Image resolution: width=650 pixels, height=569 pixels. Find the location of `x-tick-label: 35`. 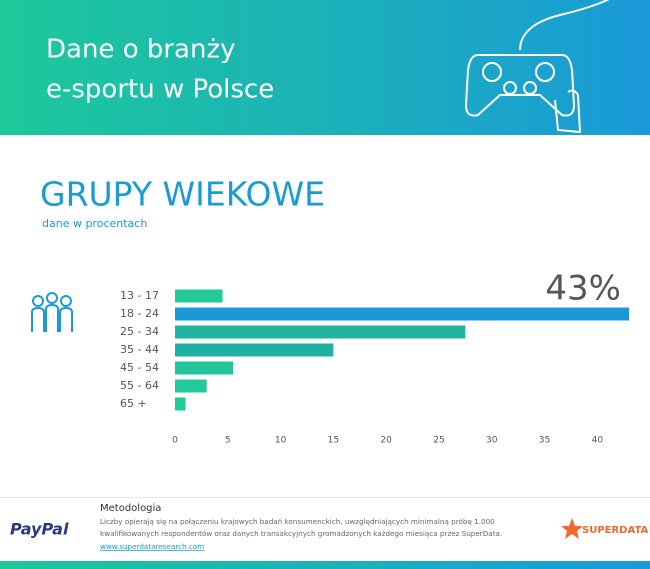

x-tick-label: 35 is located at coordinates (544, 441).